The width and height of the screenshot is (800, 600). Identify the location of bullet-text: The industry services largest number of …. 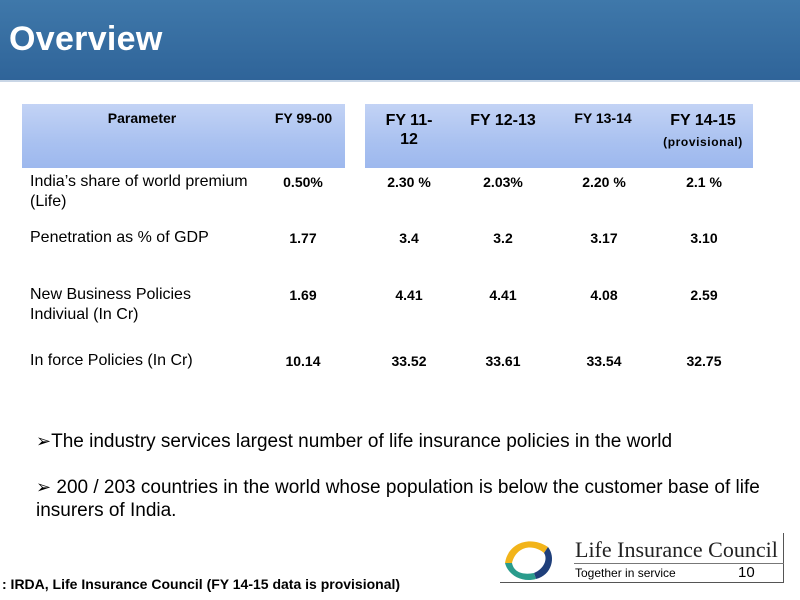
(362, 441).